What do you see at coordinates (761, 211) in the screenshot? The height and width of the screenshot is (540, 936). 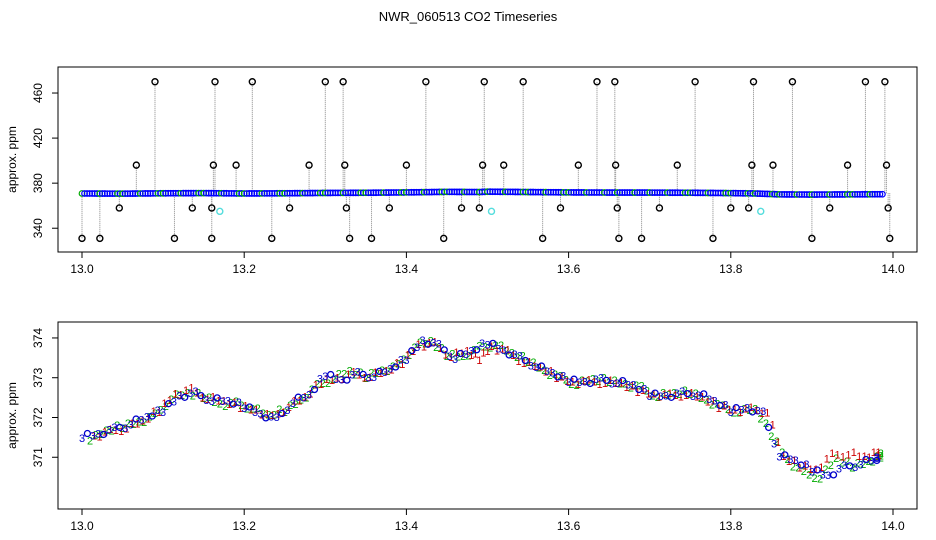 I see `flagged-point` at bounding box center [761, 211].